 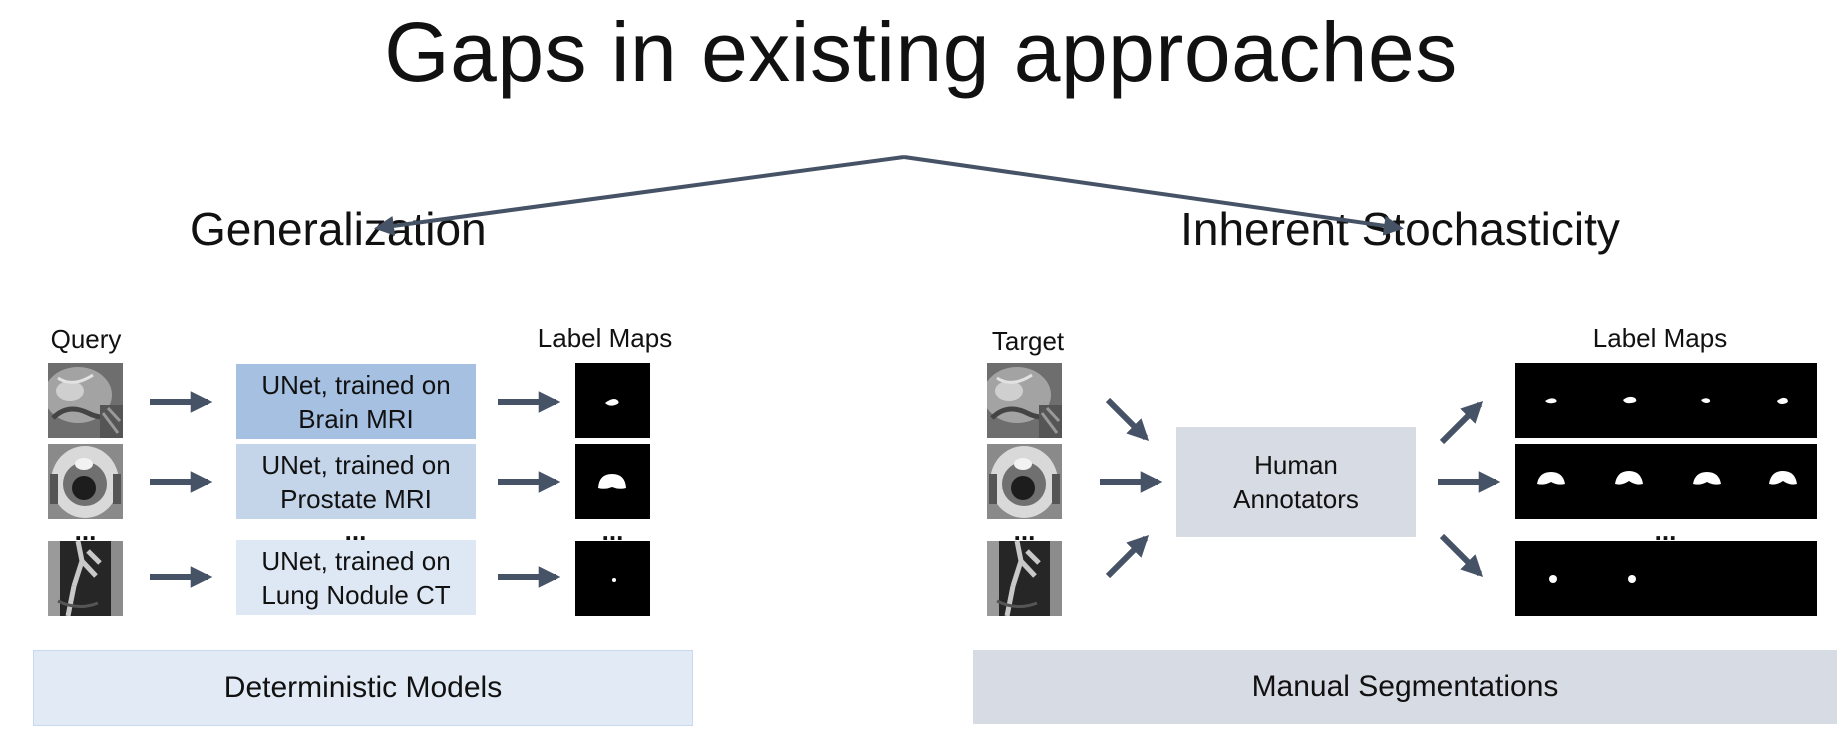 I want to click on footer-manual-segmentations: Manual Segmentations, so click(x=1405, y=687).